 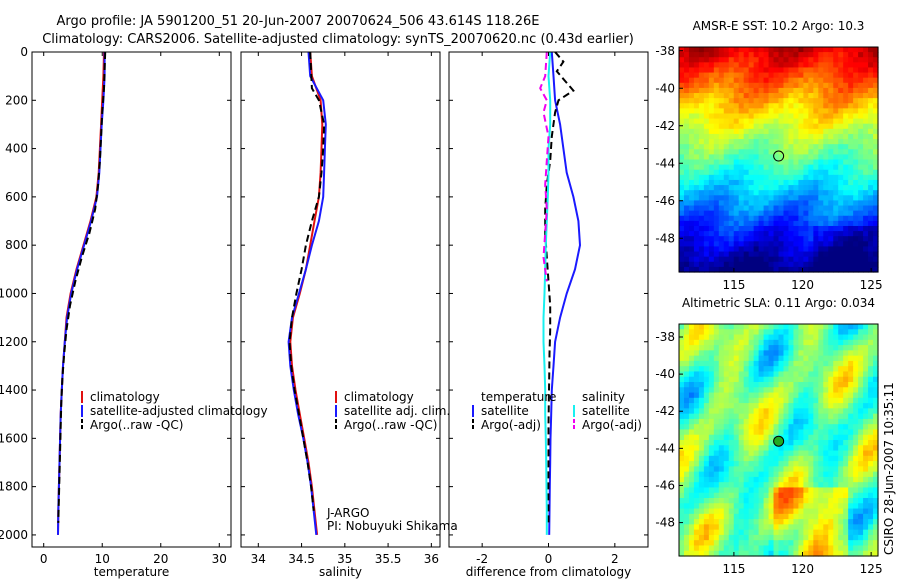 What do you see at coordinates (544, 167) in the screenshot?
I see `series-line-salinity-argo-adj-` at bounding box center [544, 167].